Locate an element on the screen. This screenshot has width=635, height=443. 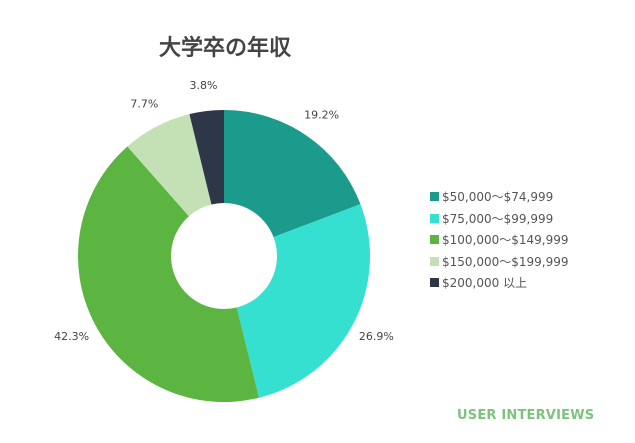
legend-item: $50,000～$74,999 is located at coordinates (499, 197).